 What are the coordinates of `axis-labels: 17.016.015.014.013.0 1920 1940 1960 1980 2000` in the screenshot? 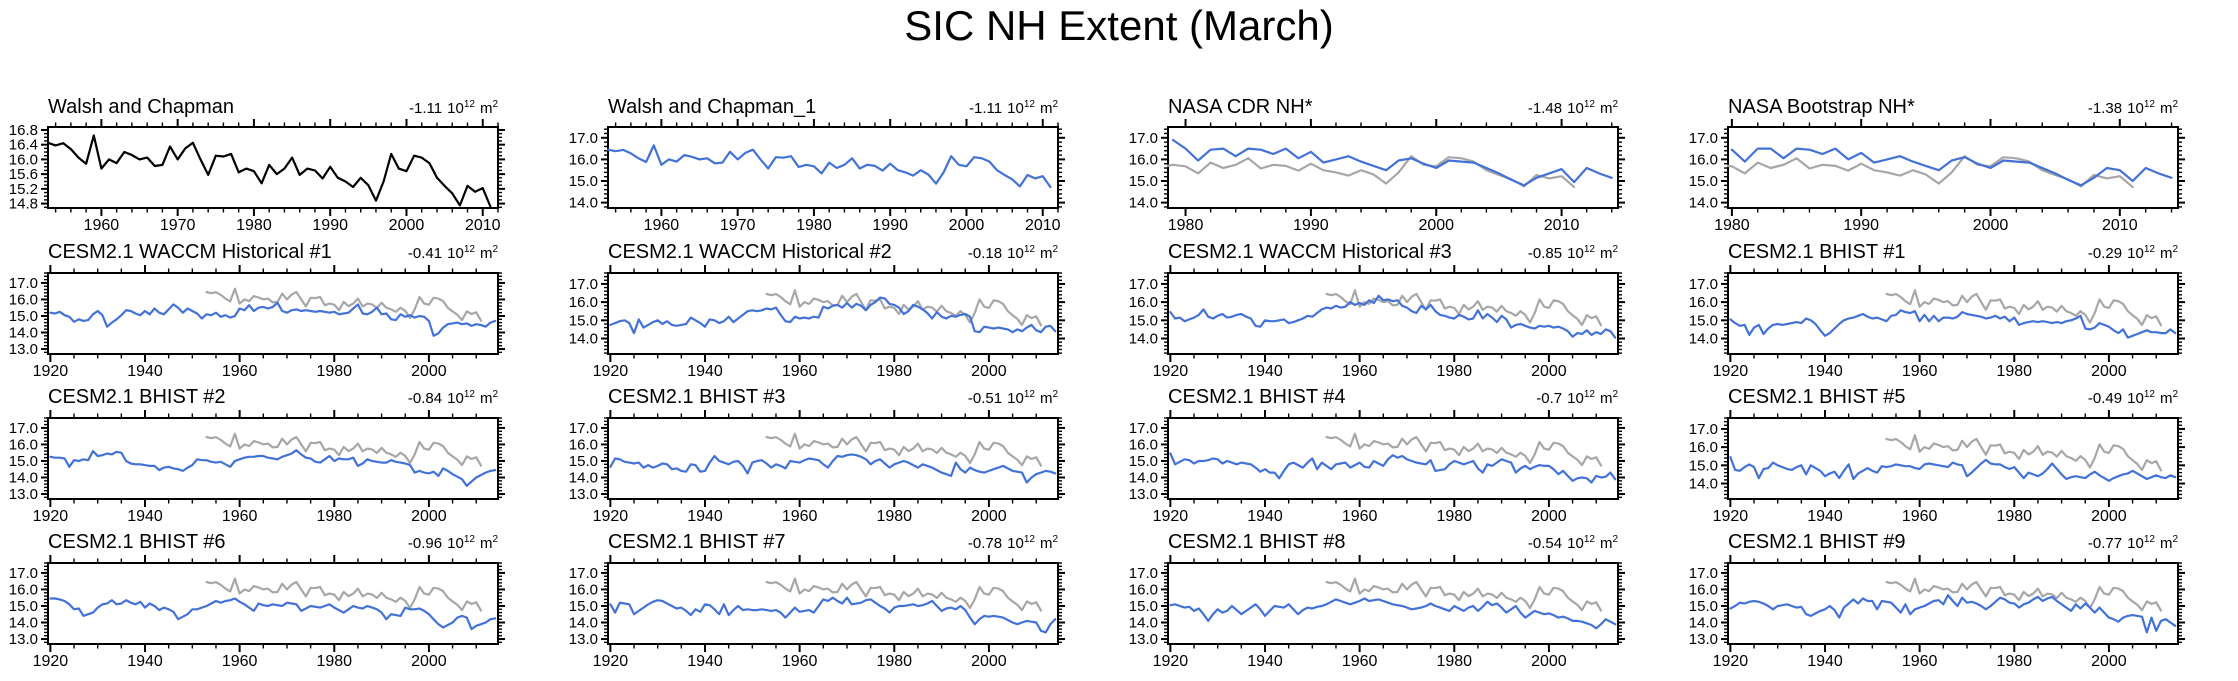 It's located at (1348, 617).